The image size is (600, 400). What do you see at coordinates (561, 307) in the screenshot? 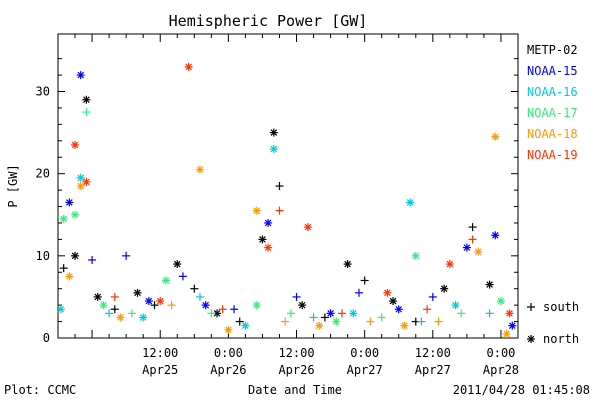
I see `marker-key-label: south` at bounding box center [561, 307].